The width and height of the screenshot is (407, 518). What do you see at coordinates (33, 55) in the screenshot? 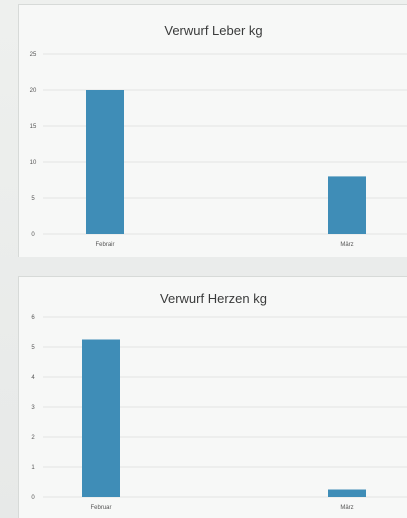
I see `y-tick-label: 25` at bounding box center [33, 55].